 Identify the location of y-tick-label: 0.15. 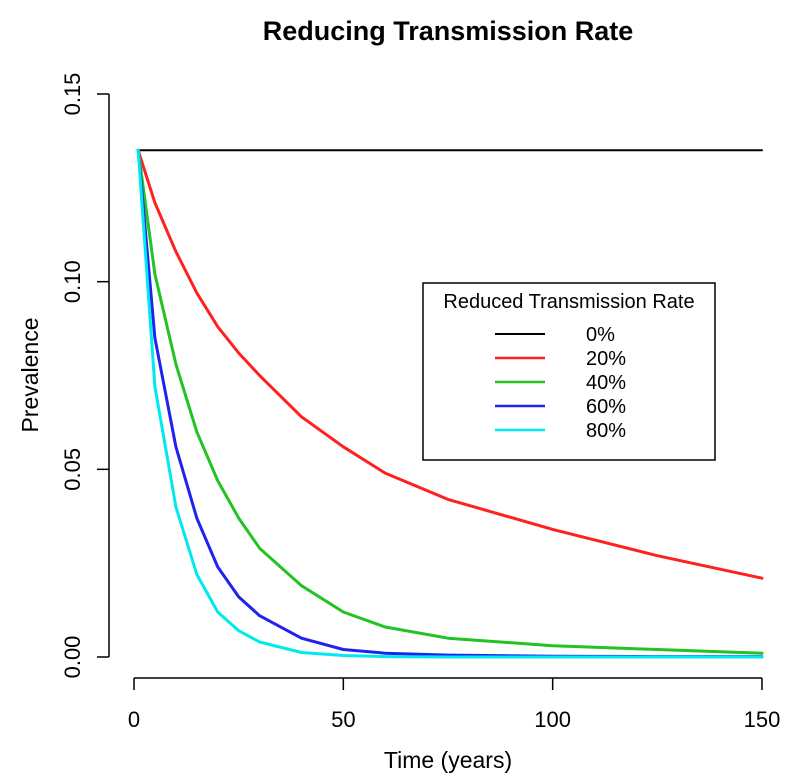
(72, 94).